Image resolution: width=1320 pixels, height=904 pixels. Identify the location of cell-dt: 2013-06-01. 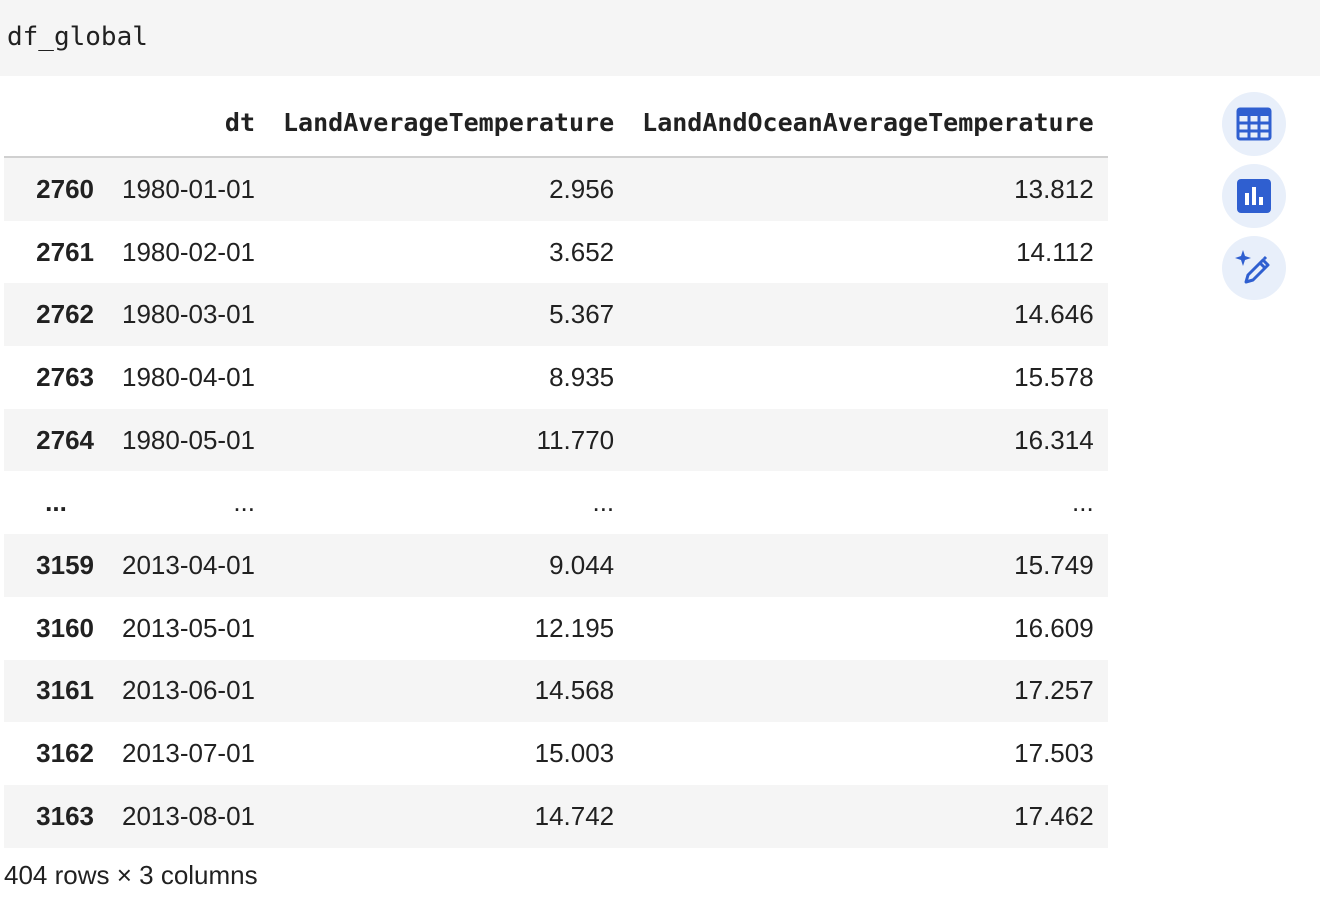
(188, 690).